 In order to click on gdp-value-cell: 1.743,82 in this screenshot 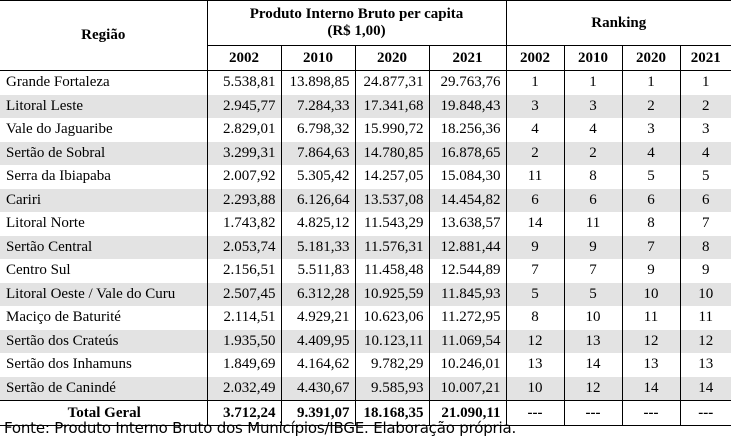, I will do `click(244, 224)`.